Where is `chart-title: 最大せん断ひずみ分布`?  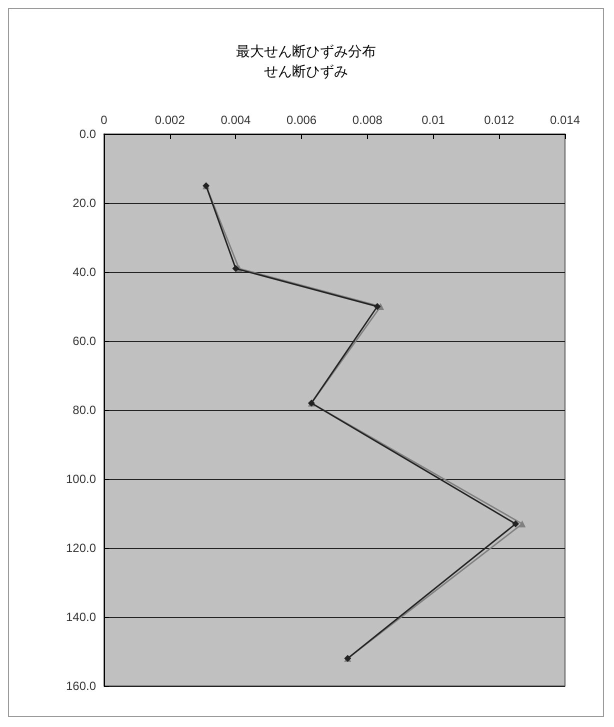
chart-title: 最大せん断ひずみ分布 is located at coordinates (306, 51).